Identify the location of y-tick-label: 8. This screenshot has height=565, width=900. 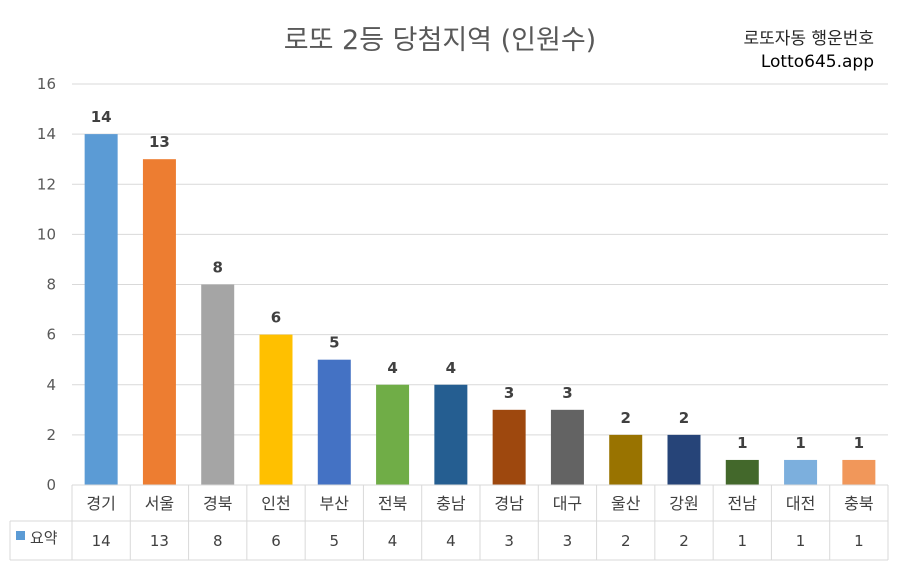
(51, 285).